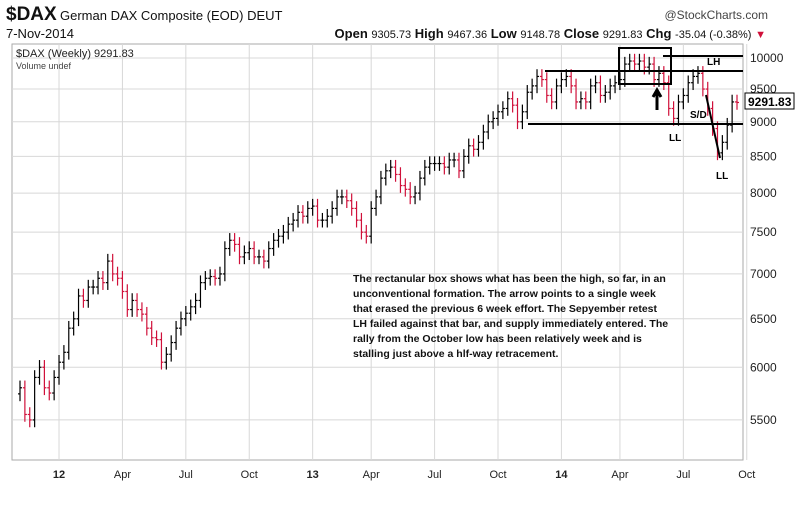 This screenshot has height=509, width=800. Describe the element at coordinates (763, 319) in the screenshot. I see `y-tick-label: 6500` at that location.